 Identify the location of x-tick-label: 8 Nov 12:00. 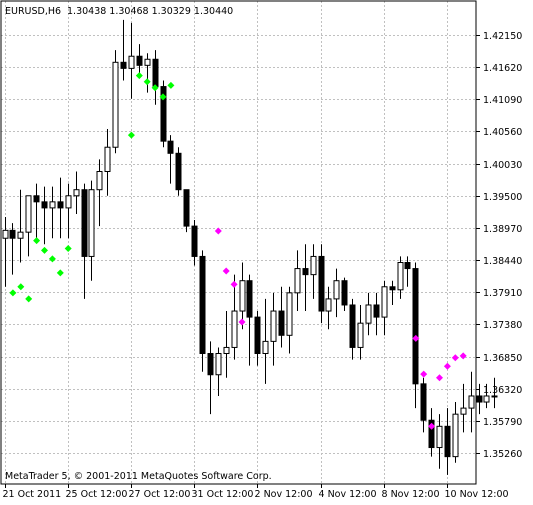
(411, 494).